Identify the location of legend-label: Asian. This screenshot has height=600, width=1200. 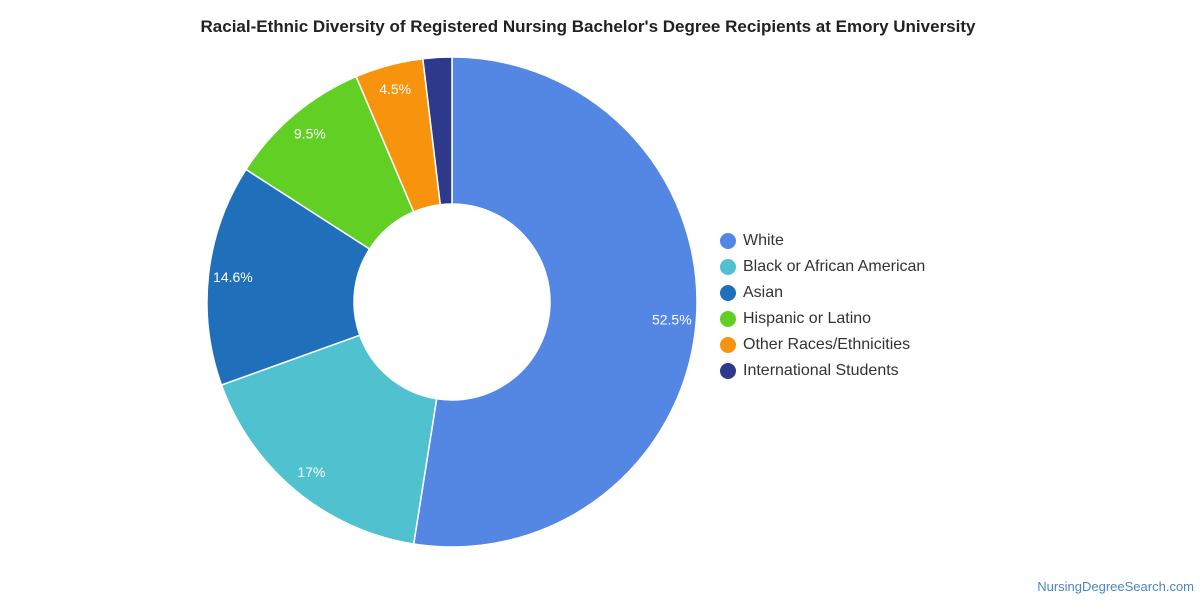
(763, 292).